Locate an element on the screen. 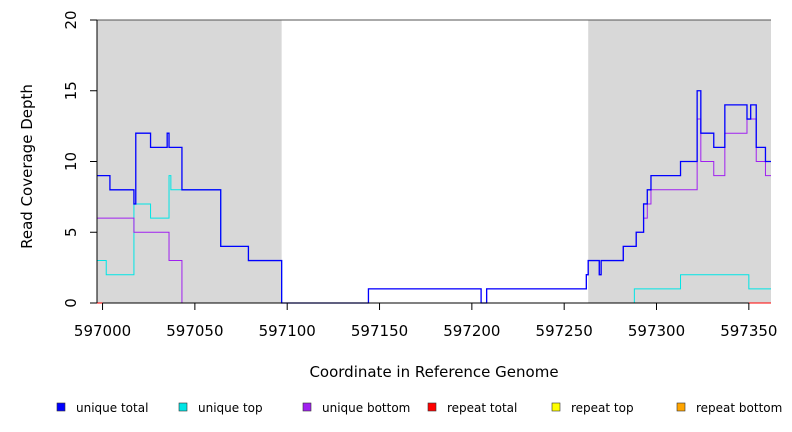 This screenshot has height=432, width=792. x-tick-label: 597300 is located at coordinates (656, 331).